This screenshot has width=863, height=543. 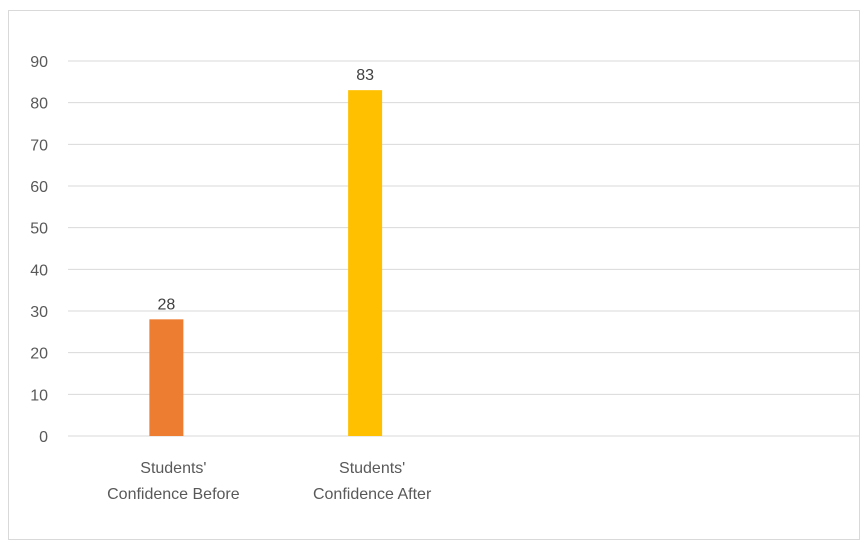 What do you see at coordinates (39, 312) in the screenshot?
I see `y-tick-label: 30` at bounding box center [39, 312].